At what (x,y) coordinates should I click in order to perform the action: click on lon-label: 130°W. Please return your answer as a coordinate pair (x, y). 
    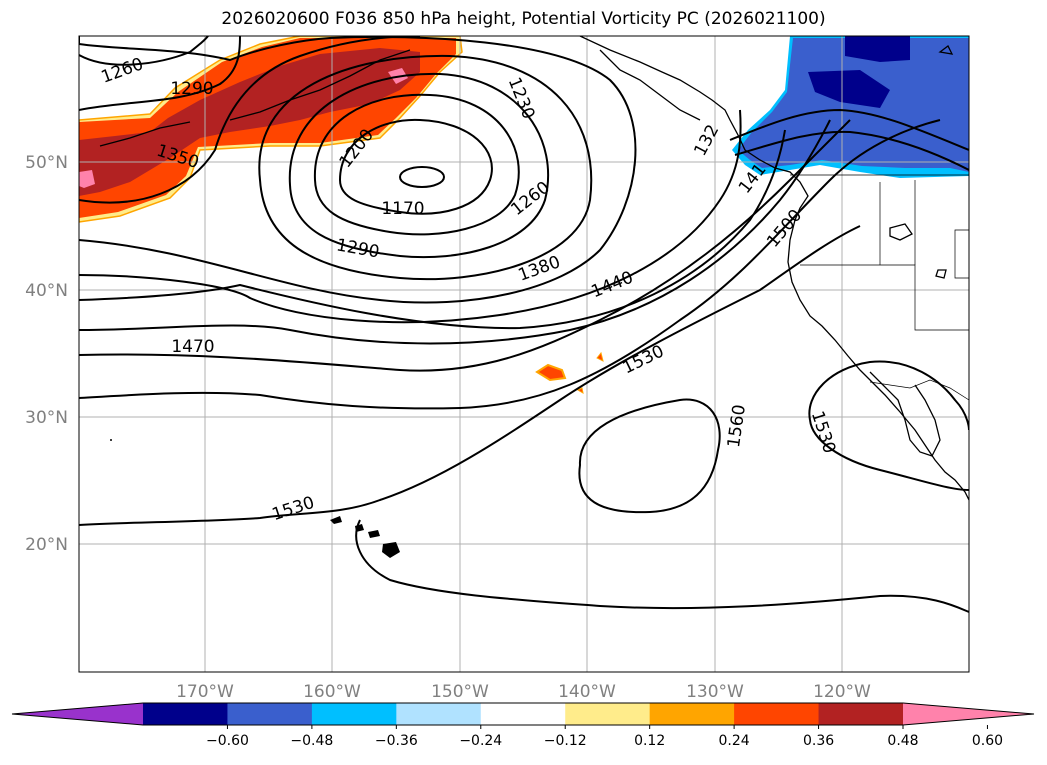
    Looking at the image, I should click on (715, 692).